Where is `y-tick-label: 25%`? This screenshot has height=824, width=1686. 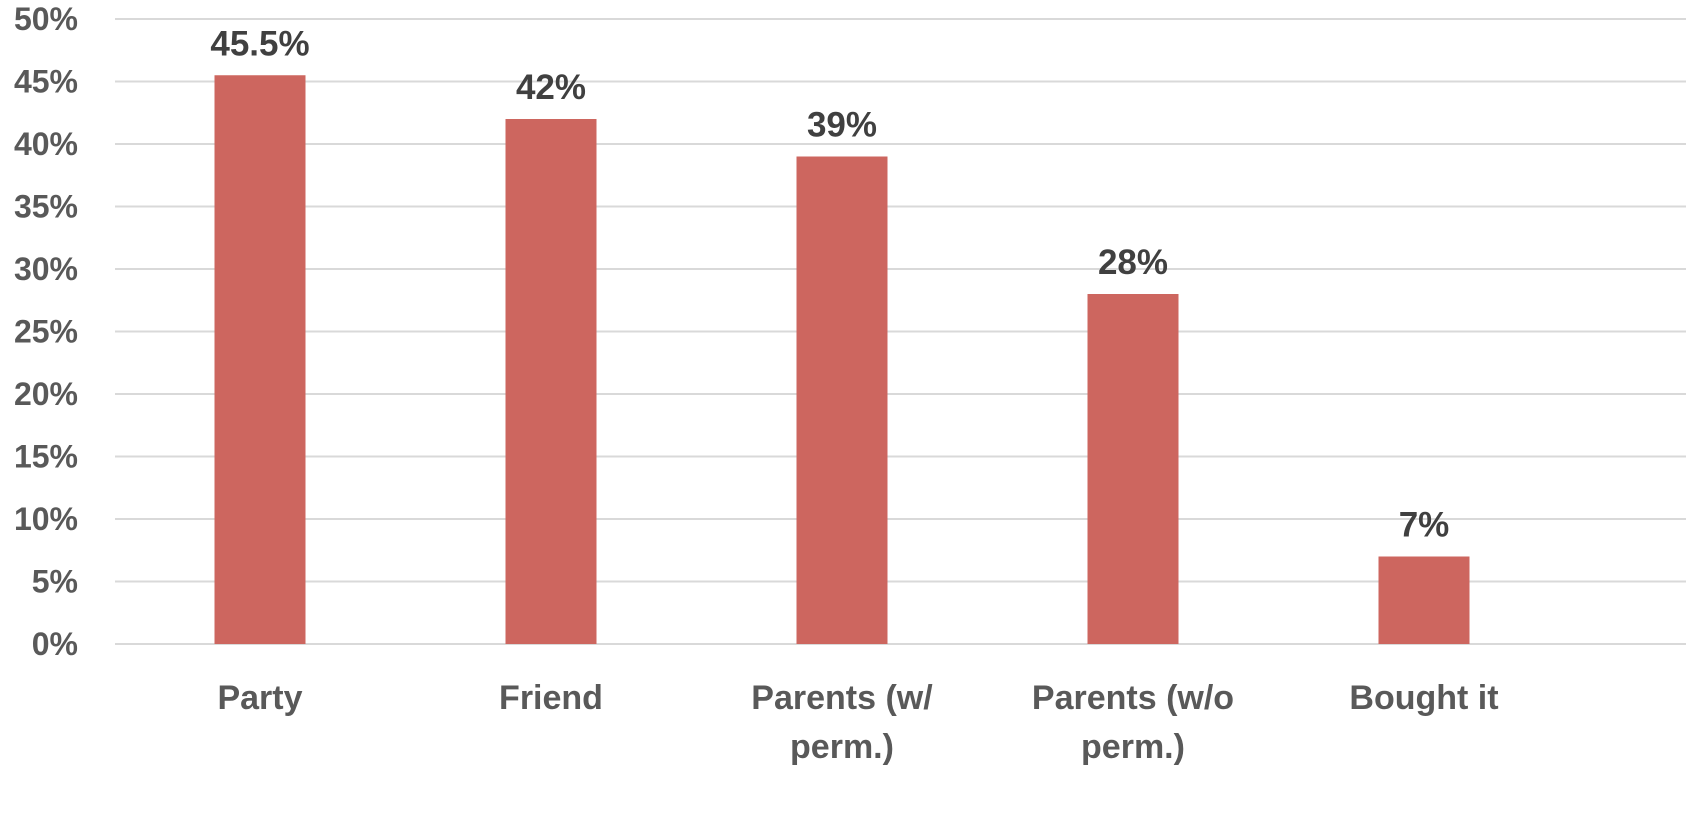 y-tick-label: 25% is located at coordinates (46, 332).